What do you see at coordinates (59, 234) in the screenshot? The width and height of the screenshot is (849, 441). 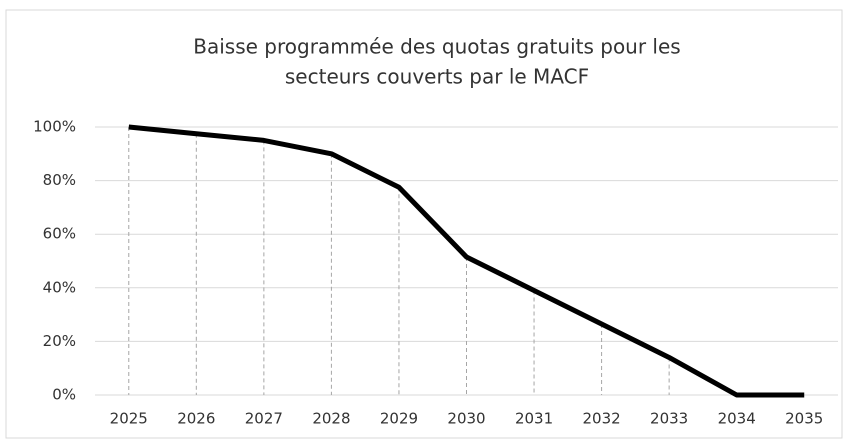 I see `y-tick-label: 60%` at bounding box center [59, 234].